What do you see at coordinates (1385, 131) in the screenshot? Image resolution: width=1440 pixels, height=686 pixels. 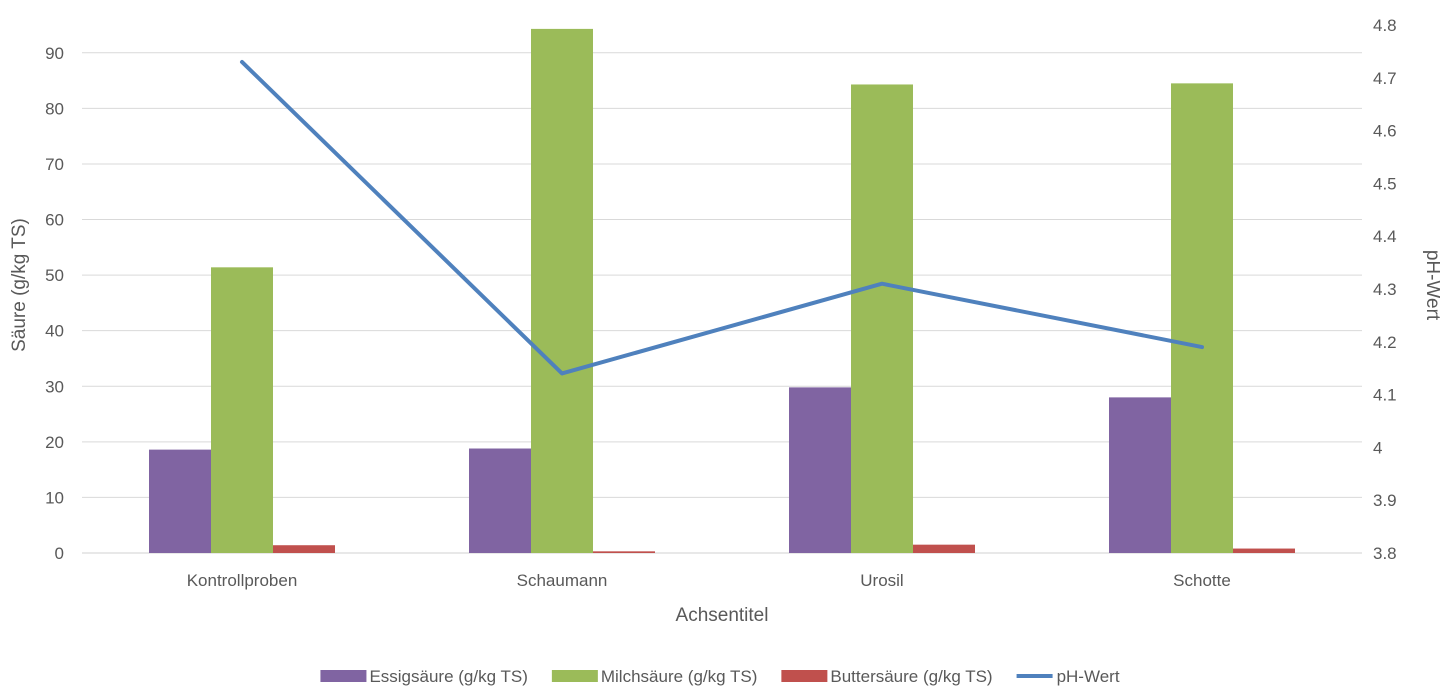 I see `y2-tick-label: 4.6` at bounding box center [1385, 131].